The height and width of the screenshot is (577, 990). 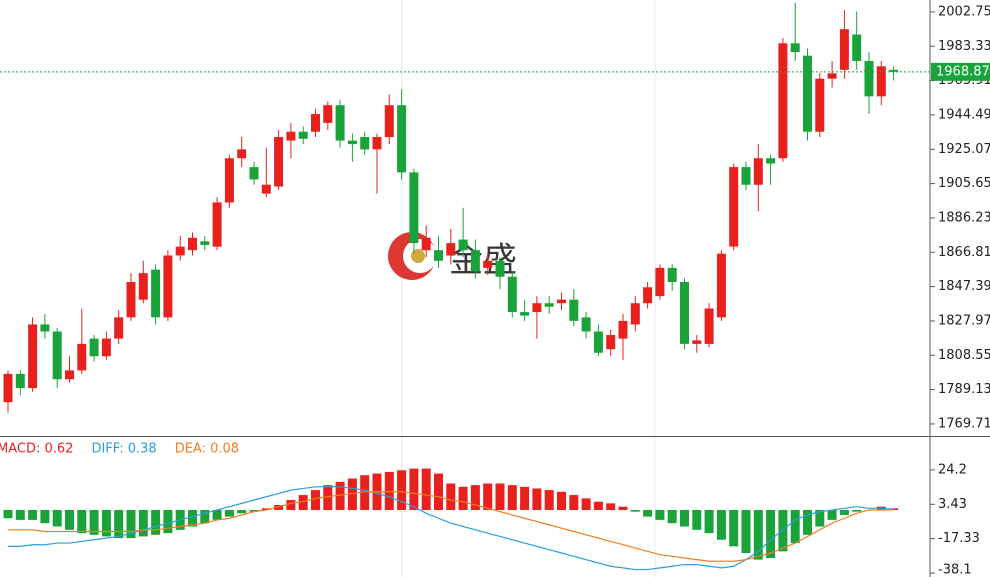 What do you see at coordinates (952, 504) in the screenshot?
I see `macd-tick-label: 3.43` at bounding box center [952, 504].